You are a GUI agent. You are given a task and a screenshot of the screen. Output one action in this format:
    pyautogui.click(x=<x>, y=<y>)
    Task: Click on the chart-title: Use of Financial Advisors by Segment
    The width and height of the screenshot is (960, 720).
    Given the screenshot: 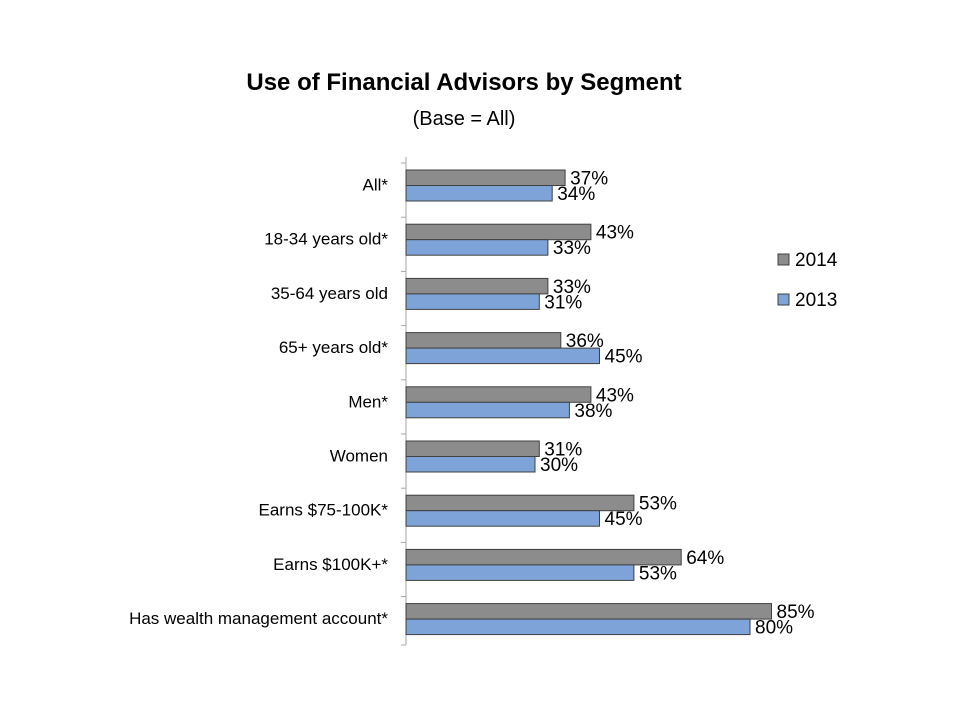 What is the action you would take?
    pyautogui.click(x=463, y=82)
    